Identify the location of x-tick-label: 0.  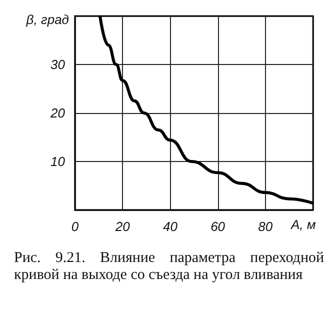
(75, 226).